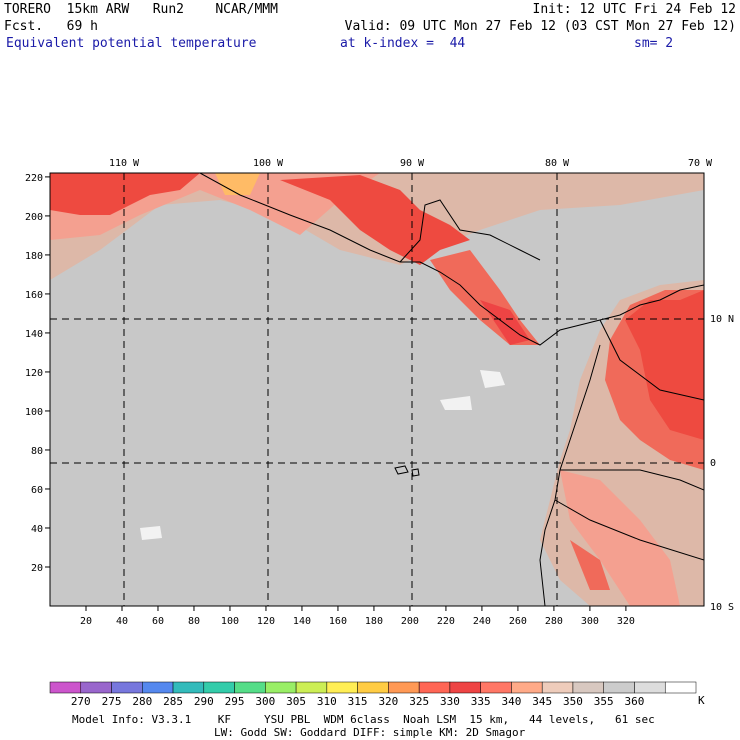 This screenshot has height=740, width=740. What do you see at coordinates (296, 701) in the screenshot?
I see `colorbar-label: 305` at bounding box center [296, 701].